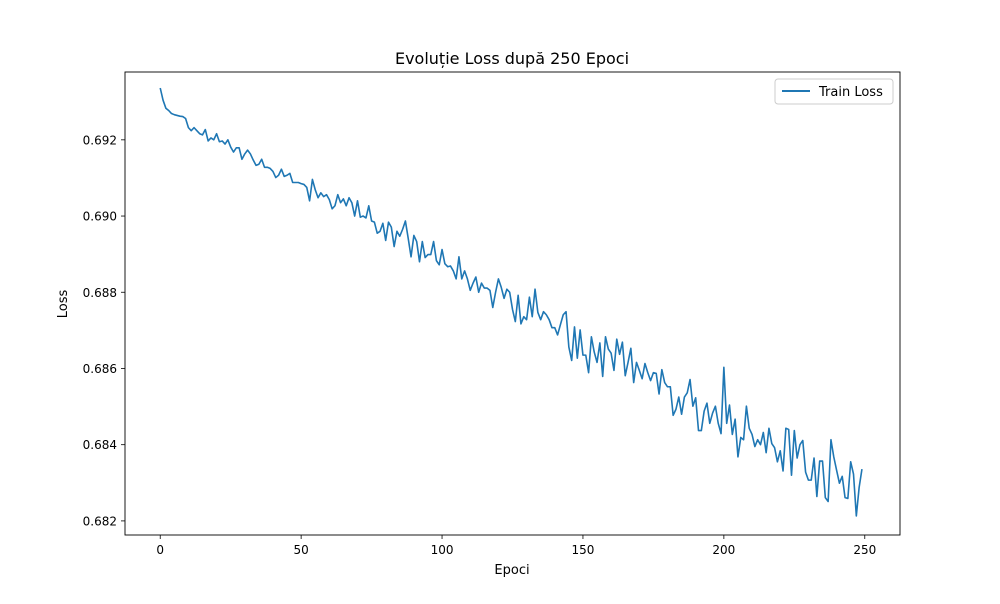 Image resolution: width=1000 pixels, height=604 pixels. I want to click on x-tick-label: 250, so click(864, 550).